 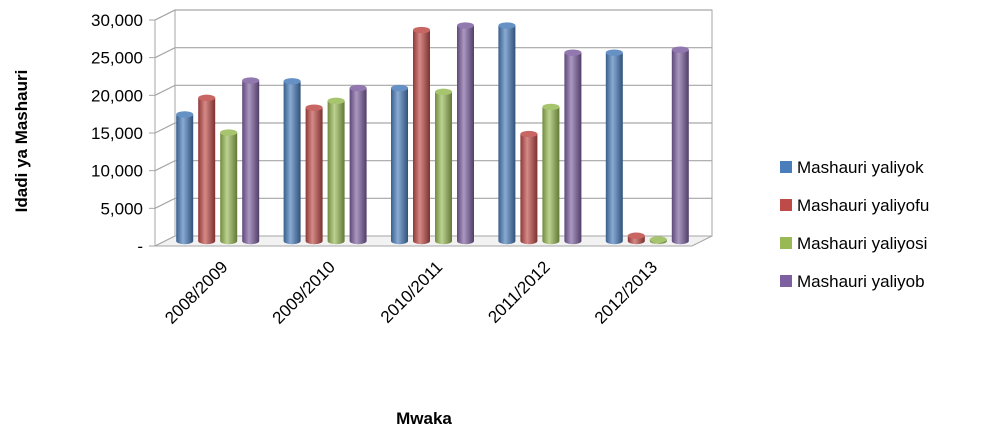 What do you see at coordinates (117, 95) in the screenshot?
I see `y-tick-label: 20,000` at bounding box center [117, 95].